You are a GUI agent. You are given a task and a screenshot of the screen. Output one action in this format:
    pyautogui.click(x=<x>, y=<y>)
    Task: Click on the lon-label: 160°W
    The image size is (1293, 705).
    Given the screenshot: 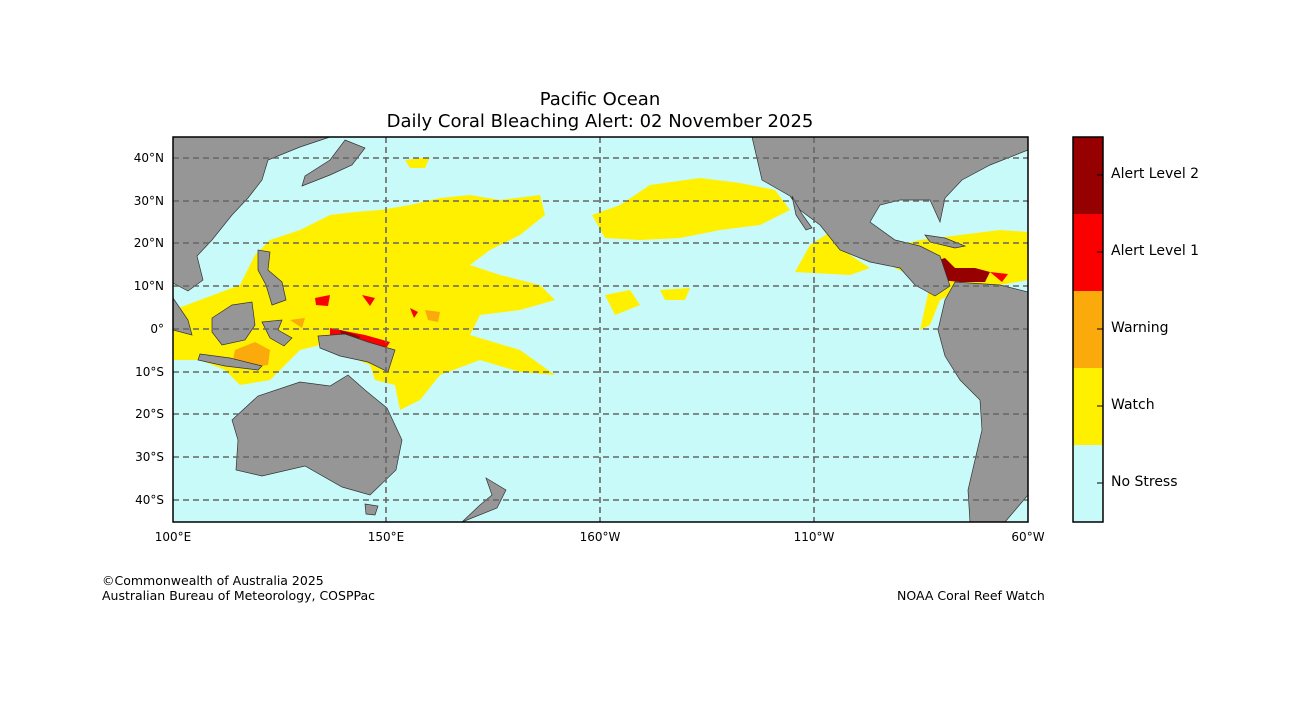 What is the action you would take?
    pyautogui.click(x=600, y=537)
    